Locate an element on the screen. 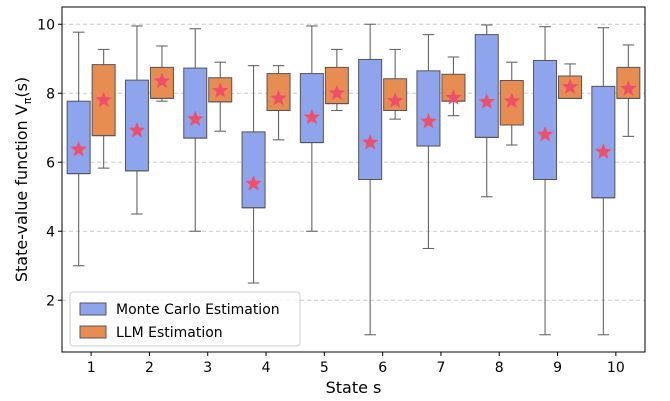  legend-swatch-monte-carlo is located at coordinates (93, 309).